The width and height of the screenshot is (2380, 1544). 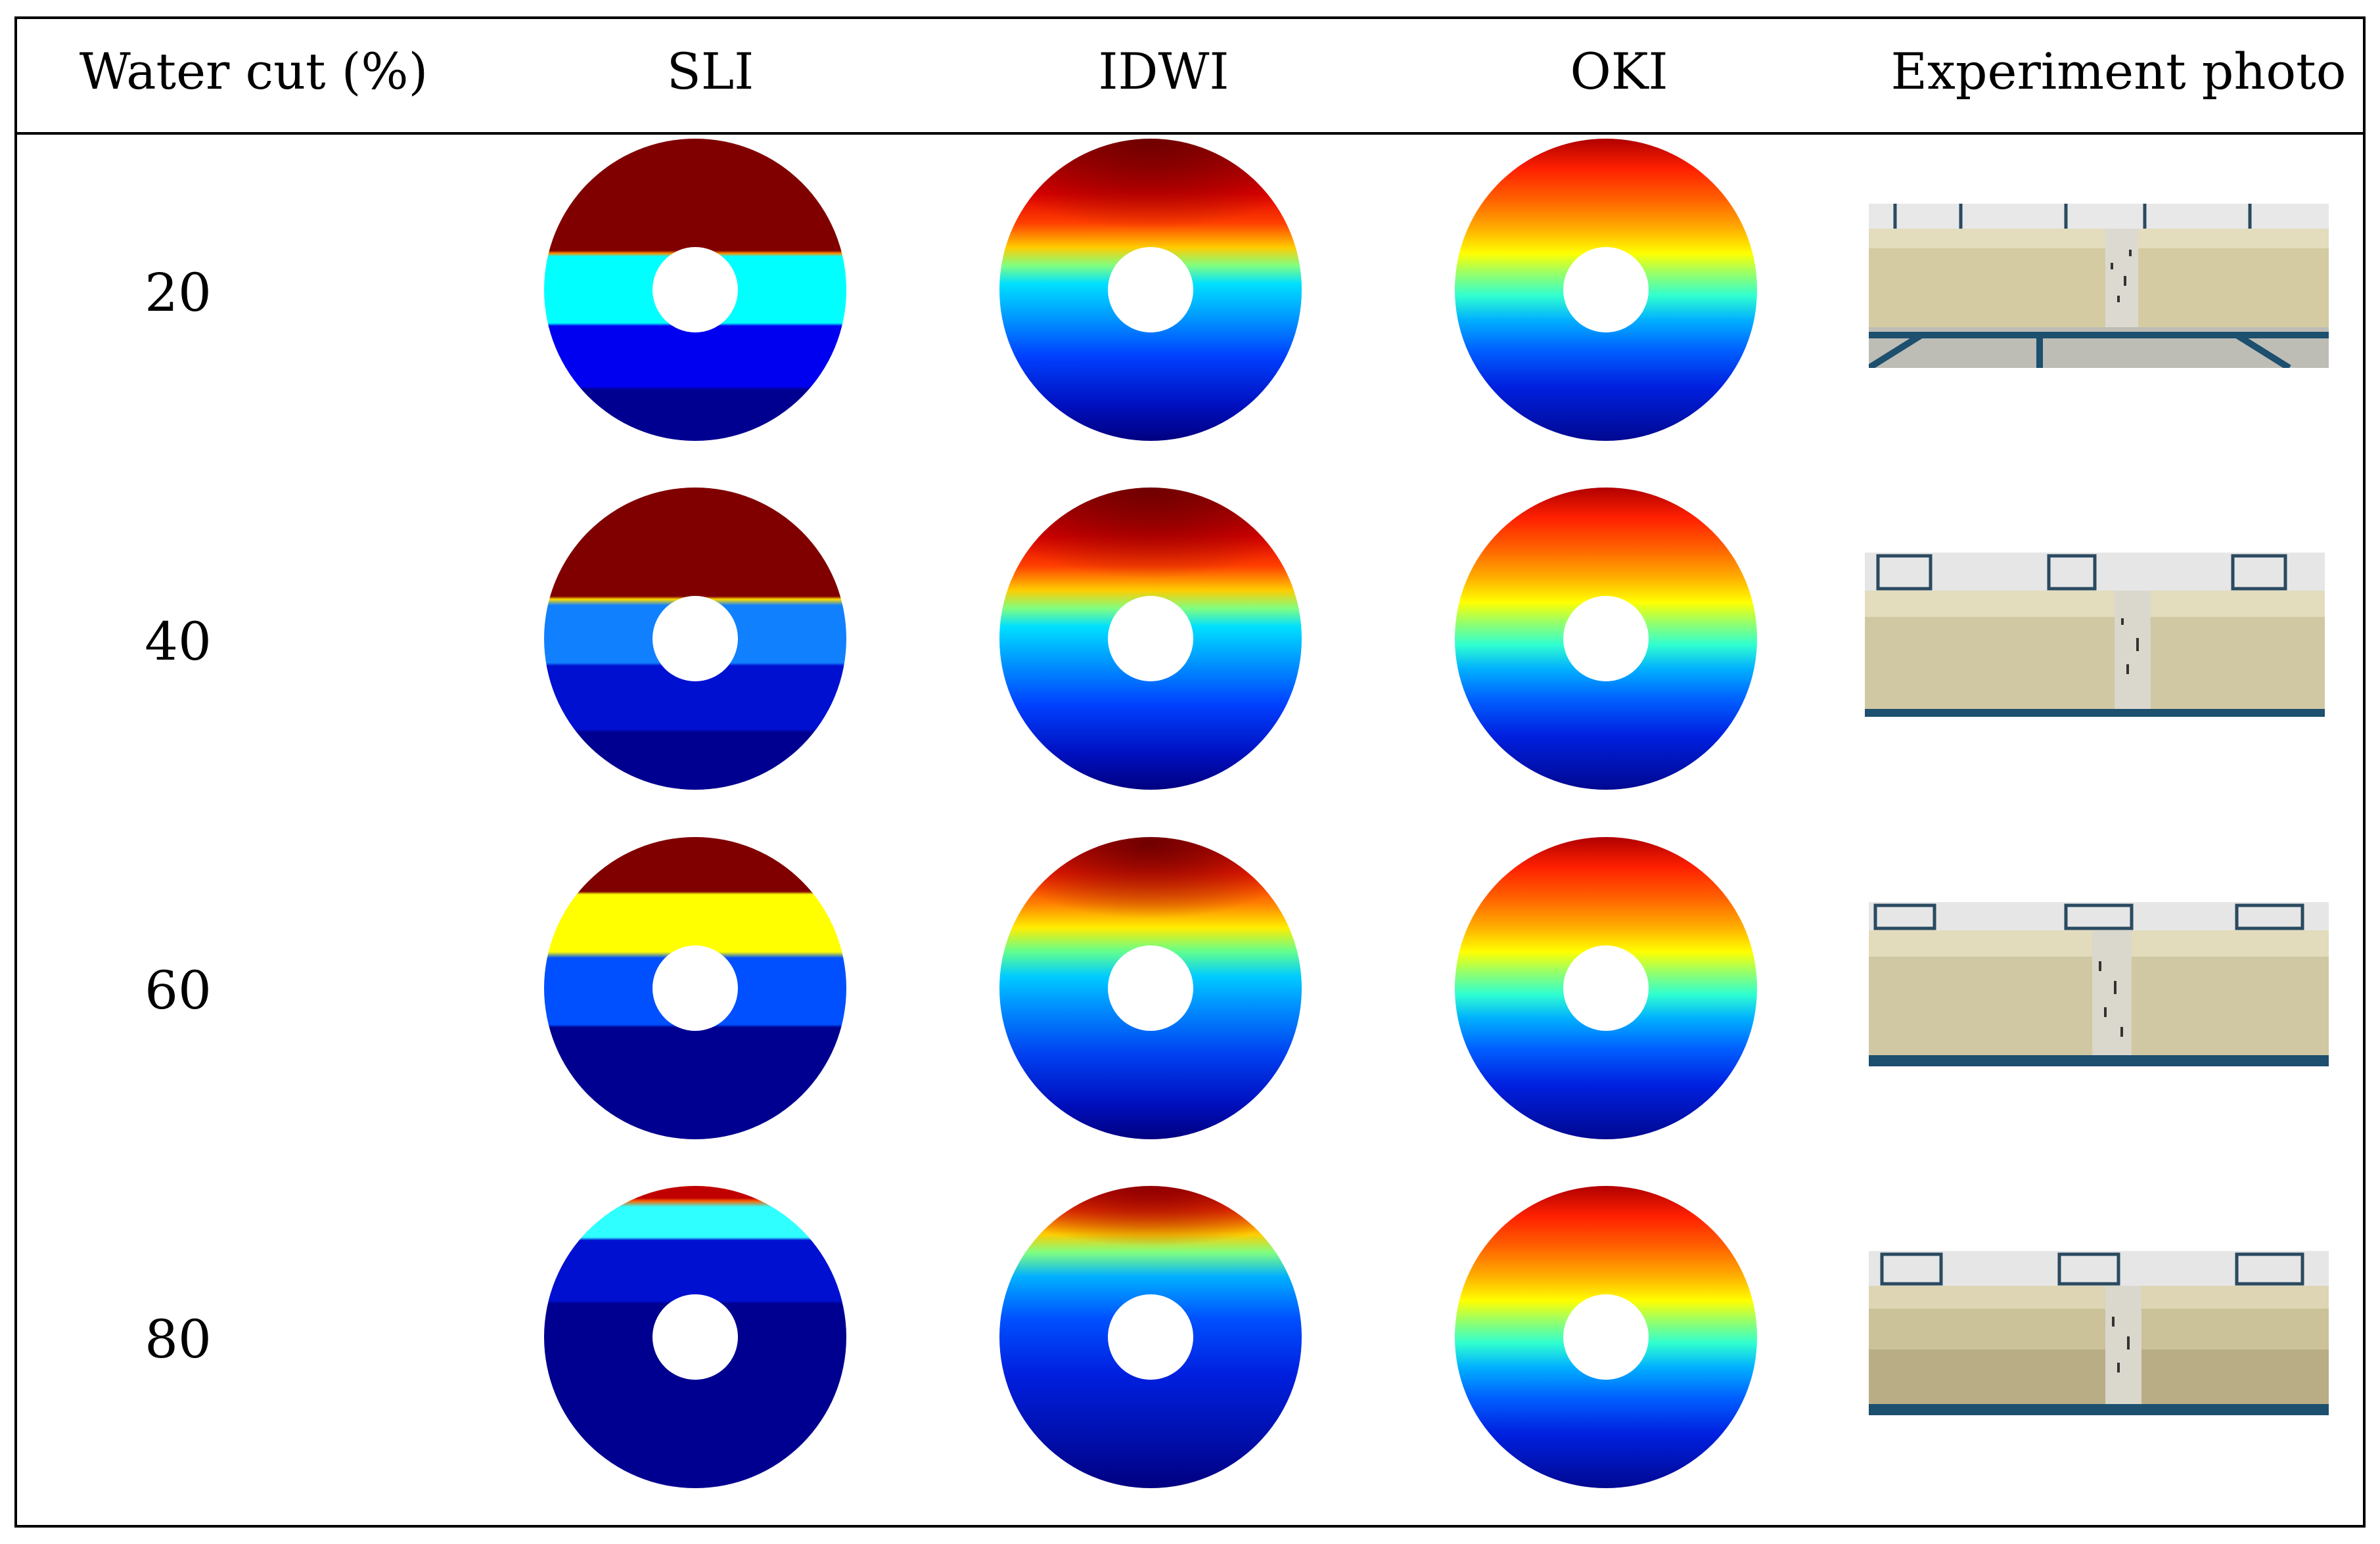 What do you see at coordinates (2118, 72) in the screenshot?
I see `header-experiment-photo: Experiment photo` at bounding box center [2118, 72].